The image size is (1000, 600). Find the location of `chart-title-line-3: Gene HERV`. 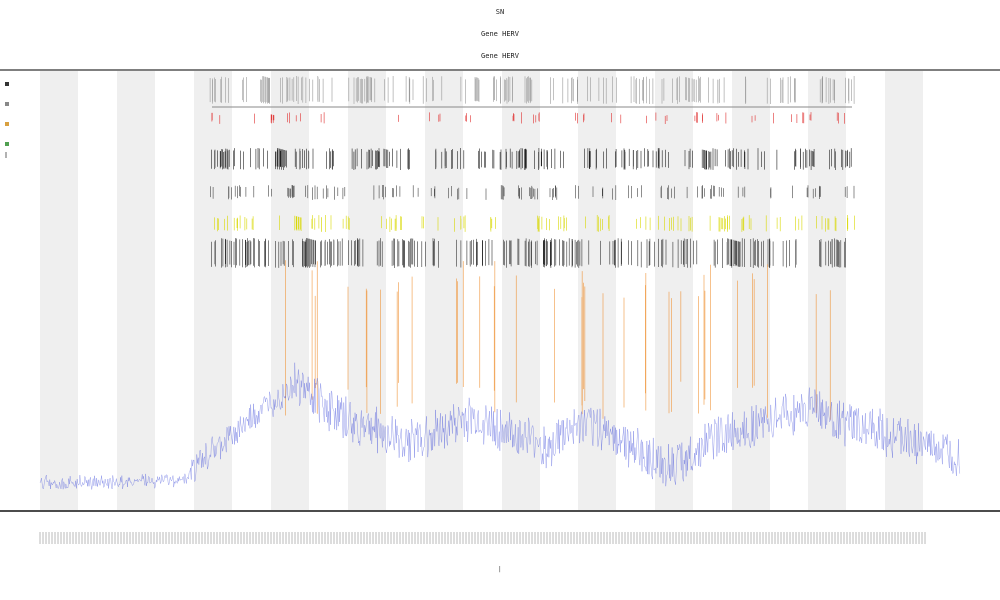

chart-title-line-3: Gene HERV is located at coordinates (500, 56).